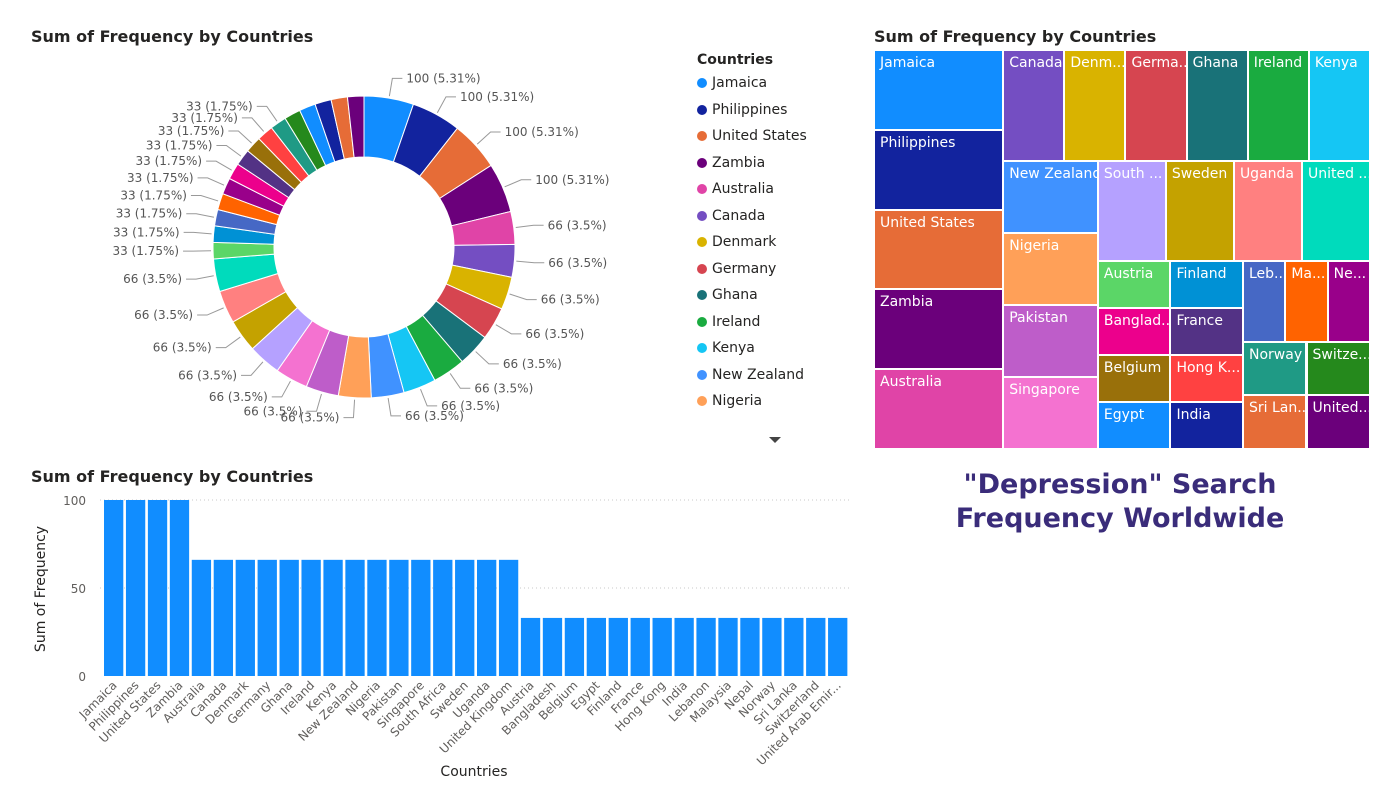 The width and height of the screenshot is (1400, 810). Describe the element at coordinates (736, 269) in the screenshot. I see `legend-item-germany: Germany` at that location.